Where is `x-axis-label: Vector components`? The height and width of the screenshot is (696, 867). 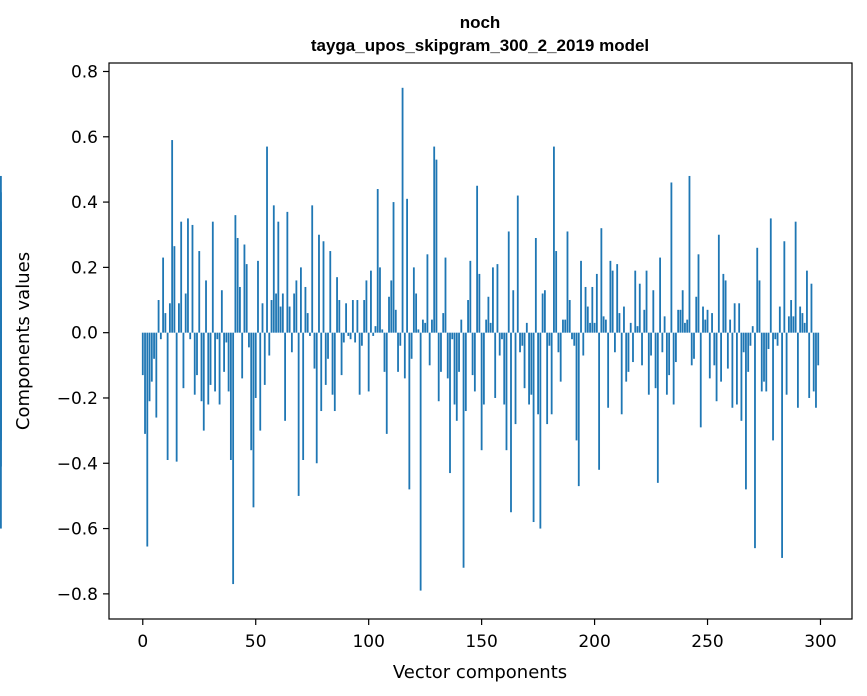 x-axis-label: Vector components is located at coordinates (480, 672).